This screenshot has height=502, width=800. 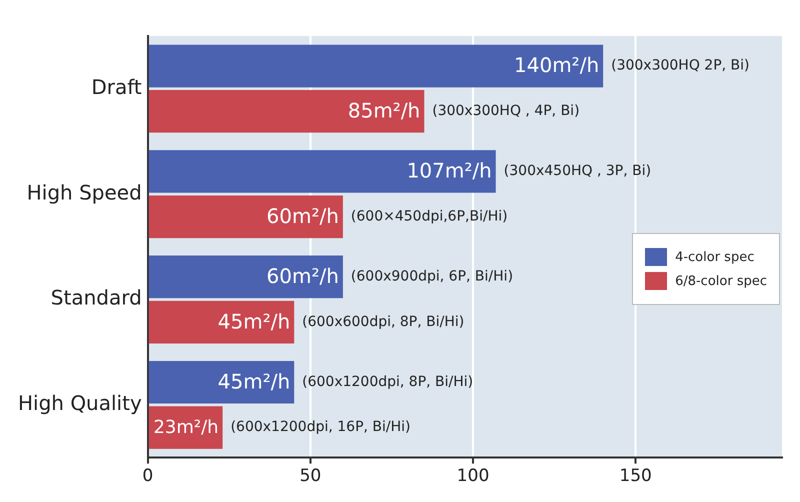 I want to click on annotation: (600x600dpi, 8P, Bi/Hi), so click(x=383, y=322).